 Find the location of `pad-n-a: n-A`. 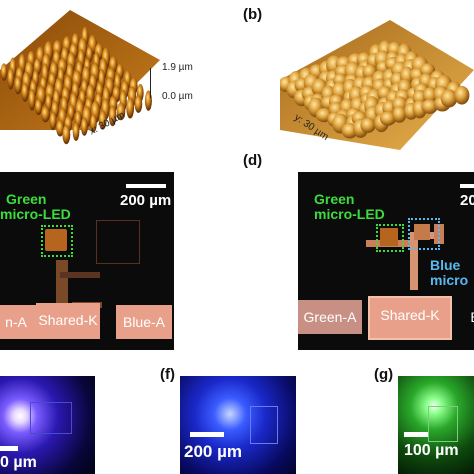

pad-n-a: n-A is located at coordinates (18, 322).